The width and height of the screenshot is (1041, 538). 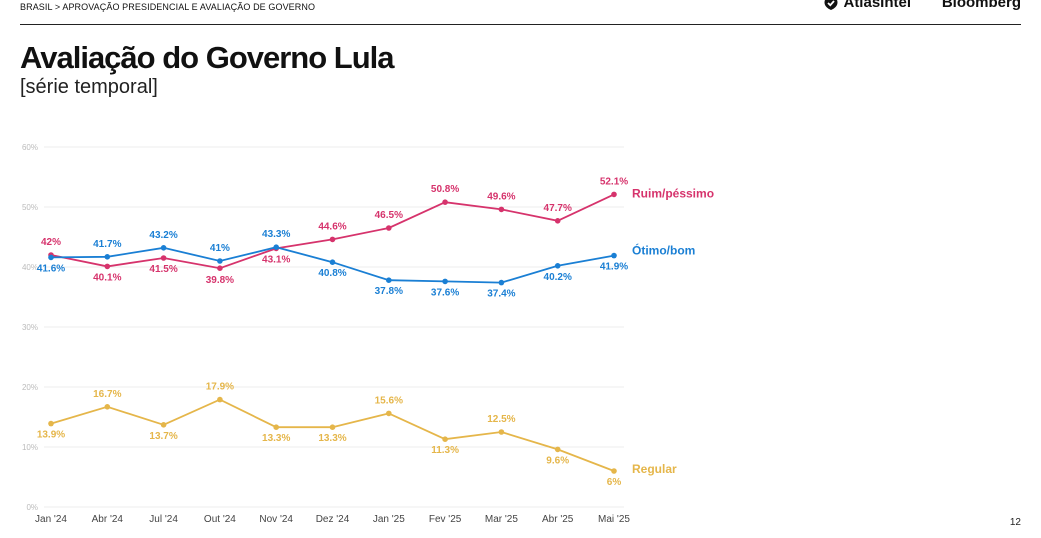 What do you see at coordinates (163, 436) in the screenshot?
I see `data-label-regular: 13.7%` at bounding box center [163, 436].